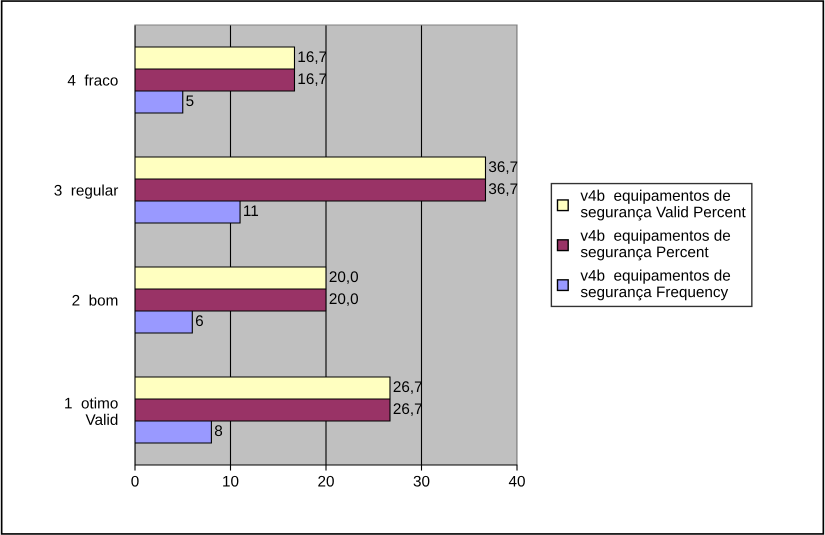  I want to click on legend-label: v4b equipamentos de segurança Valid Percent, so click(663, 205).